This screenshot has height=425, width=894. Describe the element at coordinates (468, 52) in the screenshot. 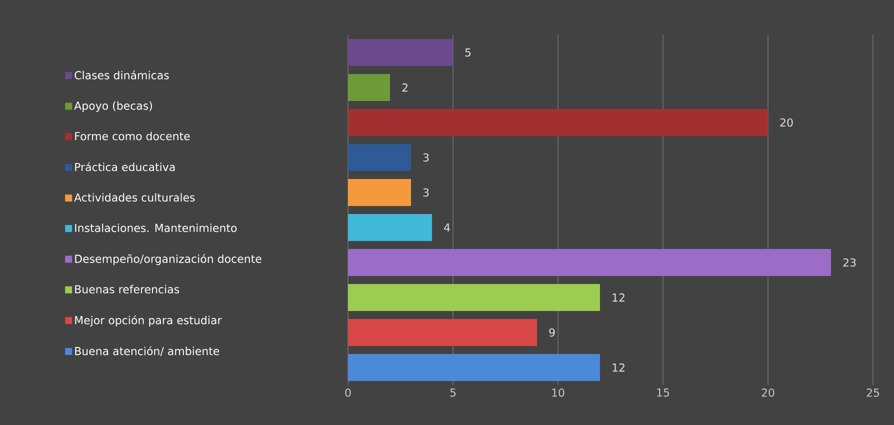

I see `data-label: 5` at that location.